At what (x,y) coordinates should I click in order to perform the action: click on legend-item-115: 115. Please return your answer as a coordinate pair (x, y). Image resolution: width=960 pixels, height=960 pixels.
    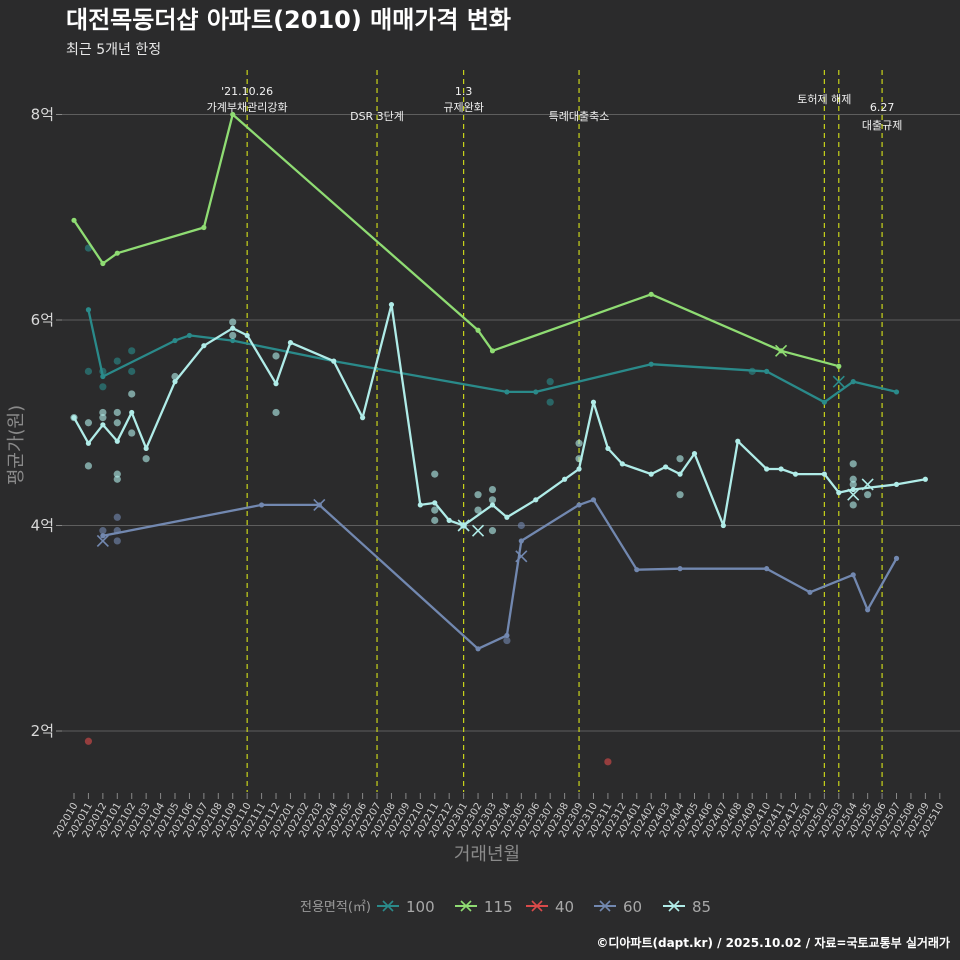
    Looking at the image, I should click on (484, 907).